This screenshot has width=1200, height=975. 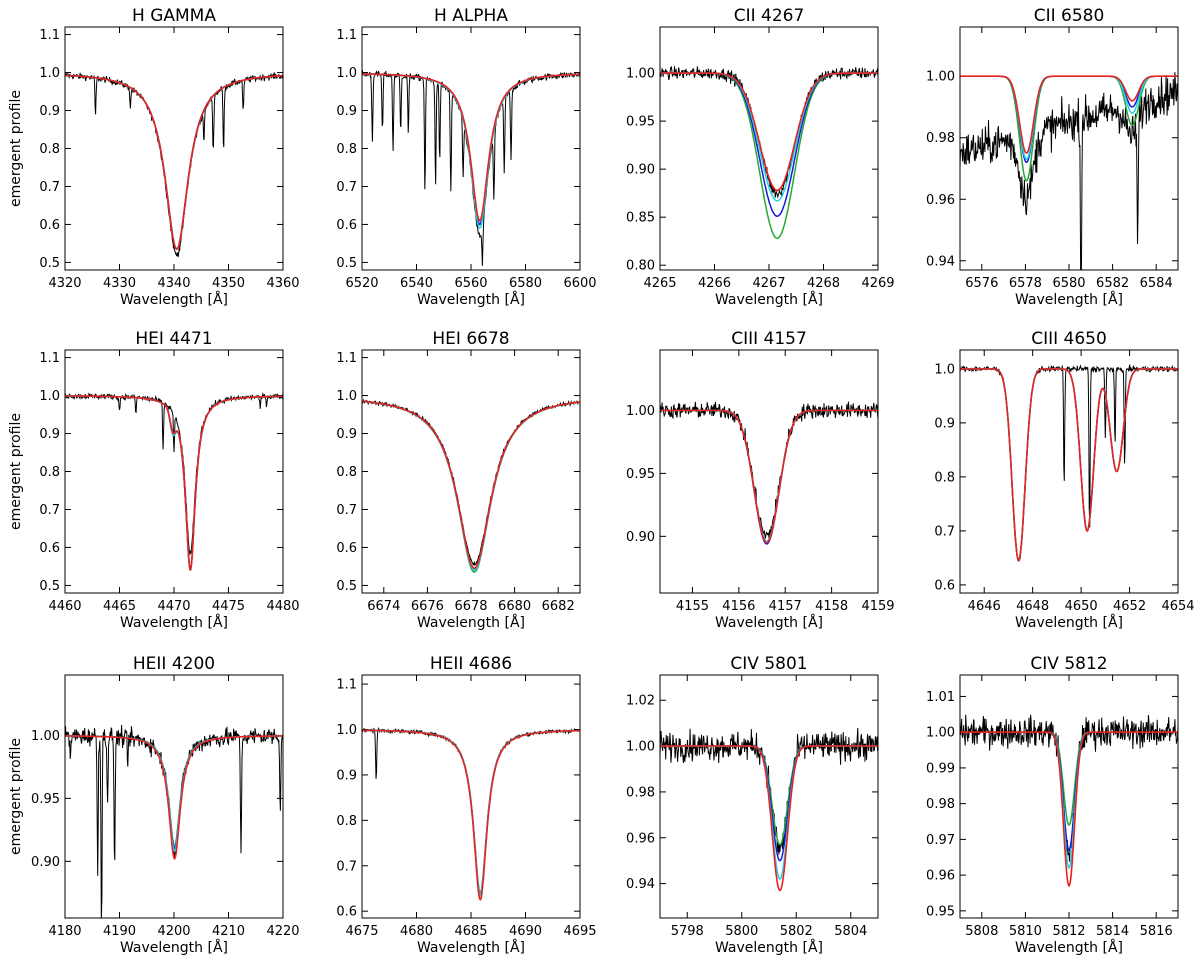 I want to click on x-tick-label: 4269, so click(x=877, y=283).